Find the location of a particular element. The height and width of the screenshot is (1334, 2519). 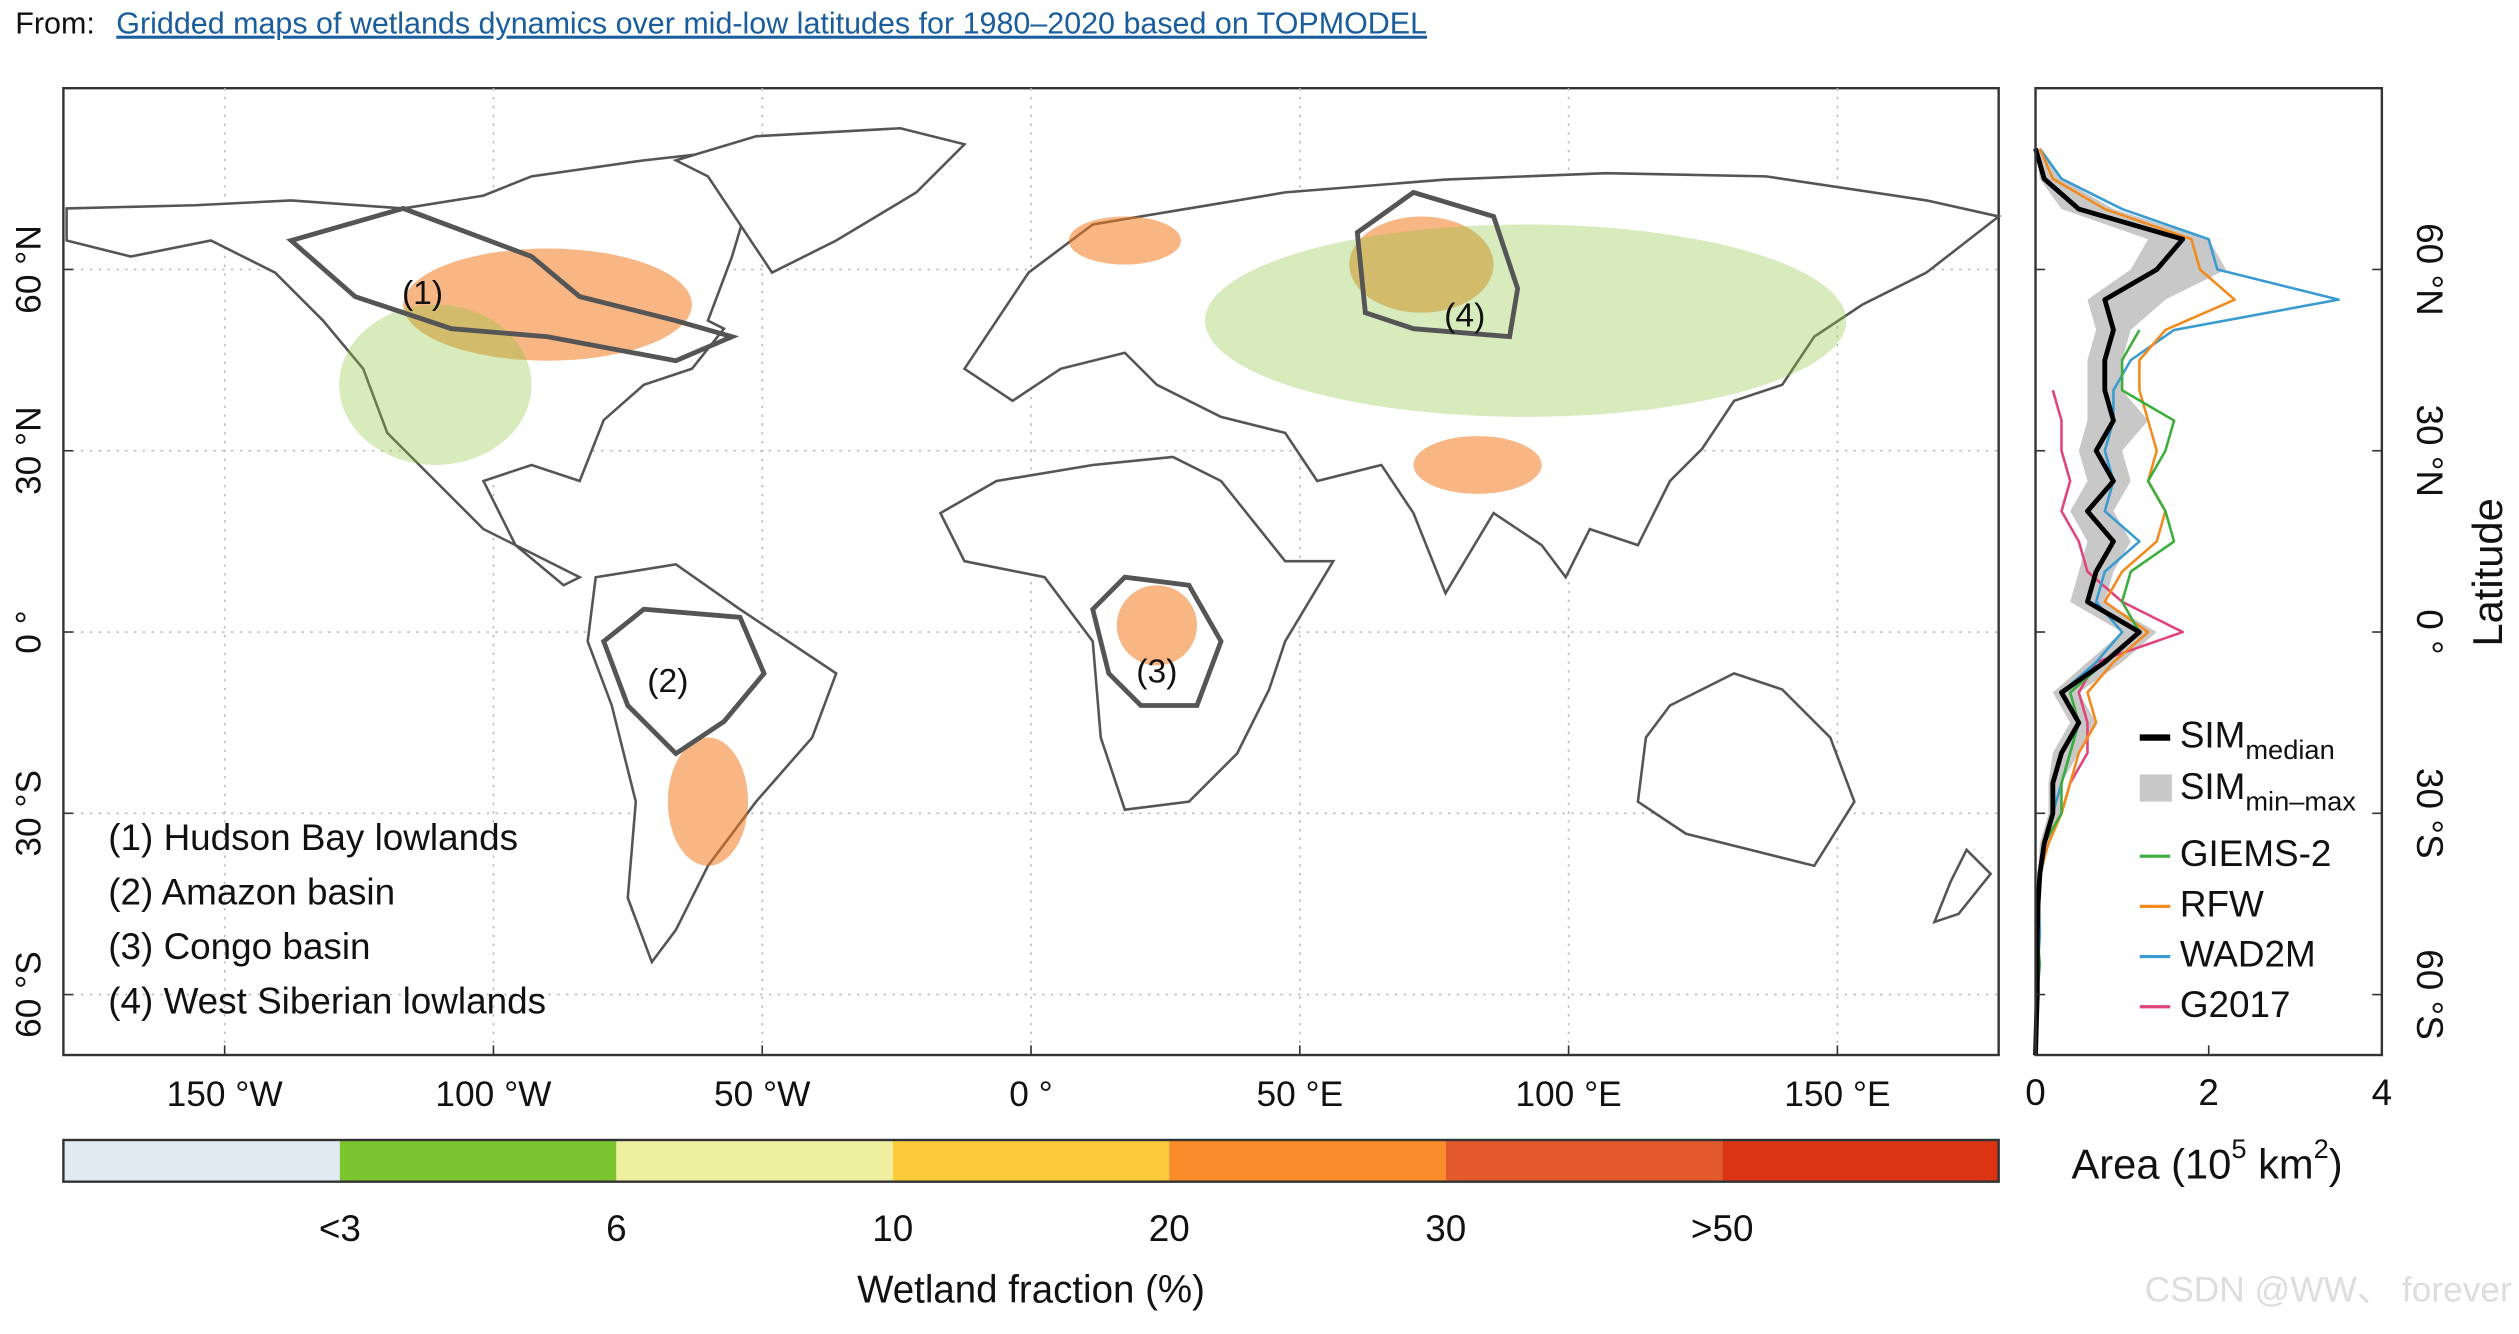

y-axis-title: Latitude is located at coordinates (2487, 572).